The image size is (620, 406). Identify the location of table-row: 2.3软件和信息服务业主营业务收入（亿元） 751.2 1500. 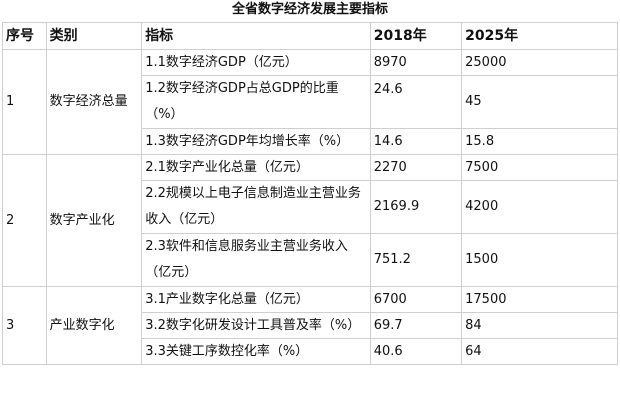
(310, 260).